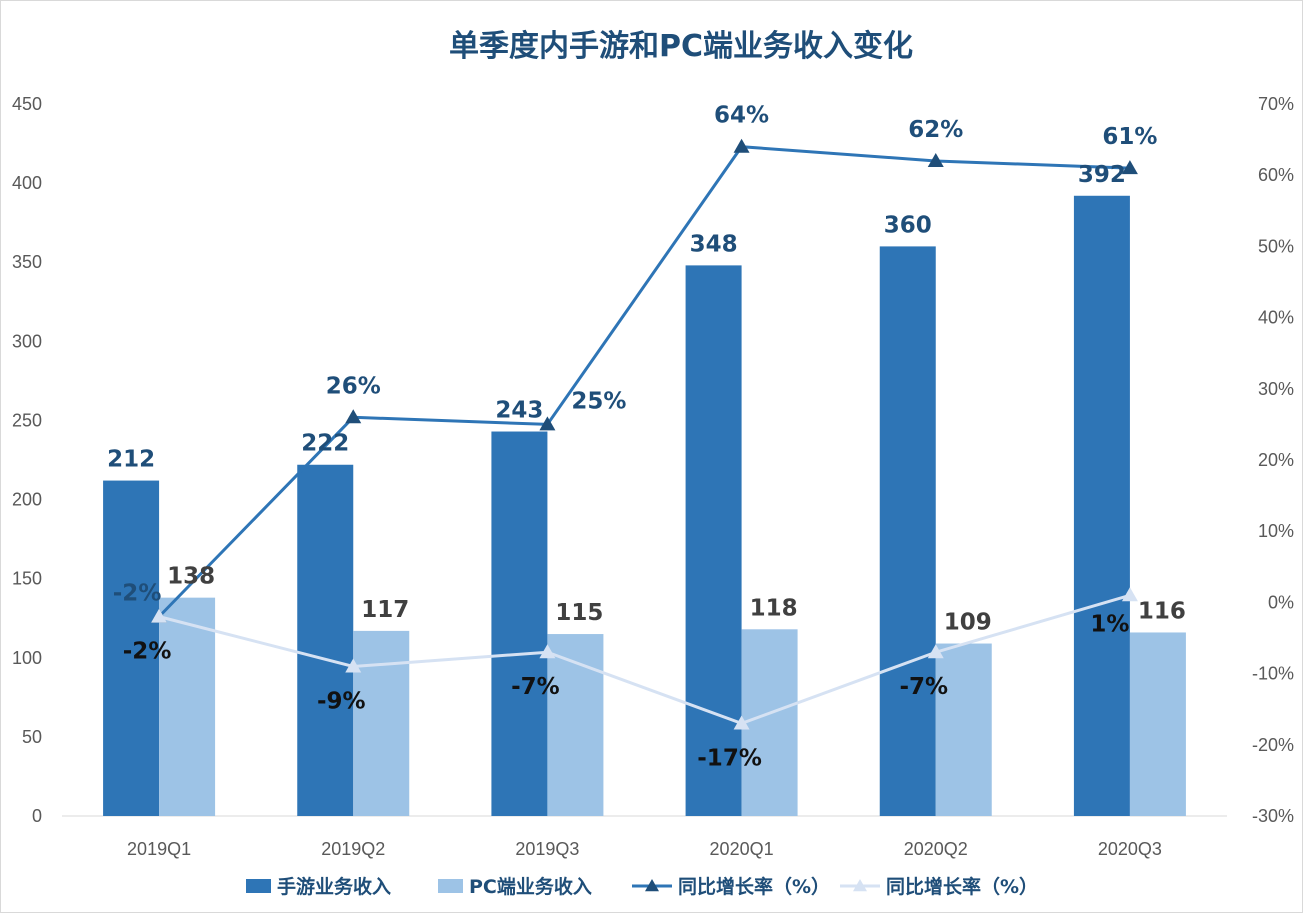 This screenshot has height=913, width=1303. What do you see at coordinates (1281, 602) in the screenshot?
I see `y-right-tick-label: 0%` at bounding box center [1281, 602].